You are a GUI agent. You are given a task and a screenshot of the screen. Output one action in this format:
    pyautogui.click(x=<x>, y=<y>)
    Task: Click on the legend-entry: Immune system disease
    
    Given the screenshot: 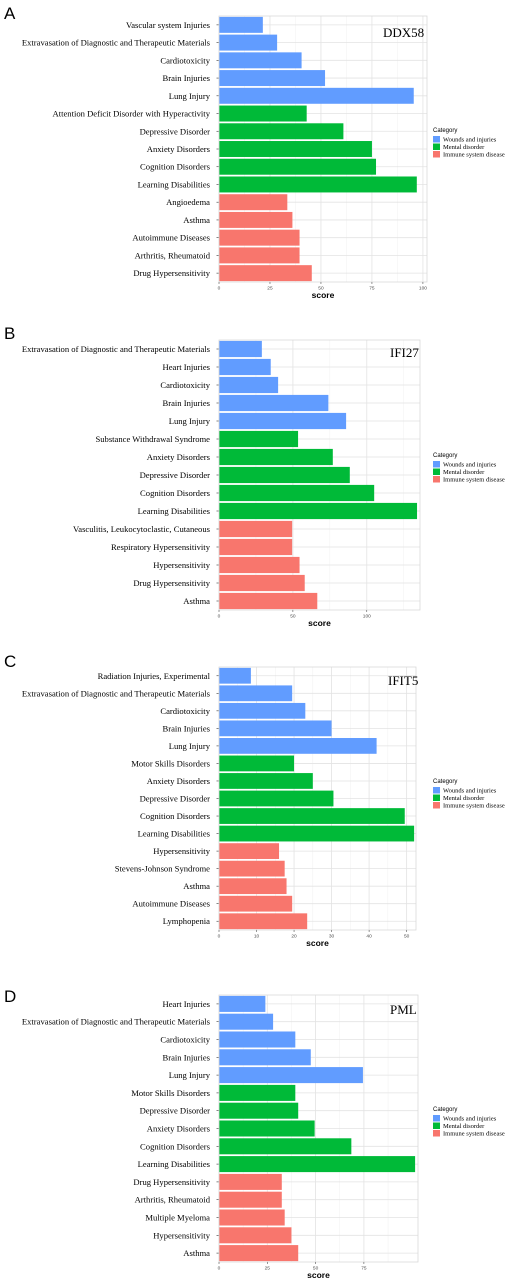 What is the action you would take?
    pyautogui.click(x=474, y=479)
    